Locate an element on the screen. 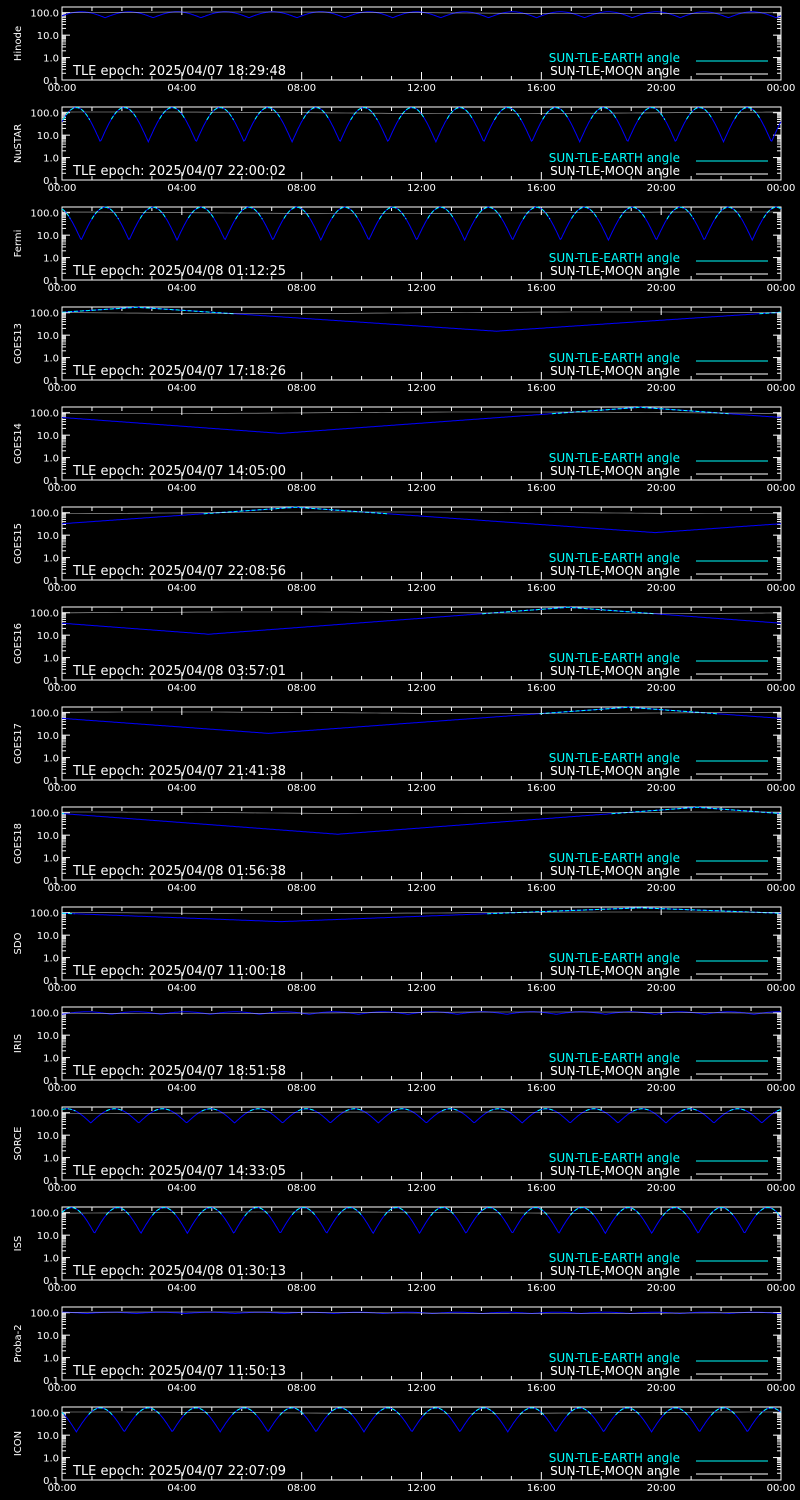 This screenshot has height=1500, width=800. y-axis-label: Hinode is located at coordinates (18, 43).